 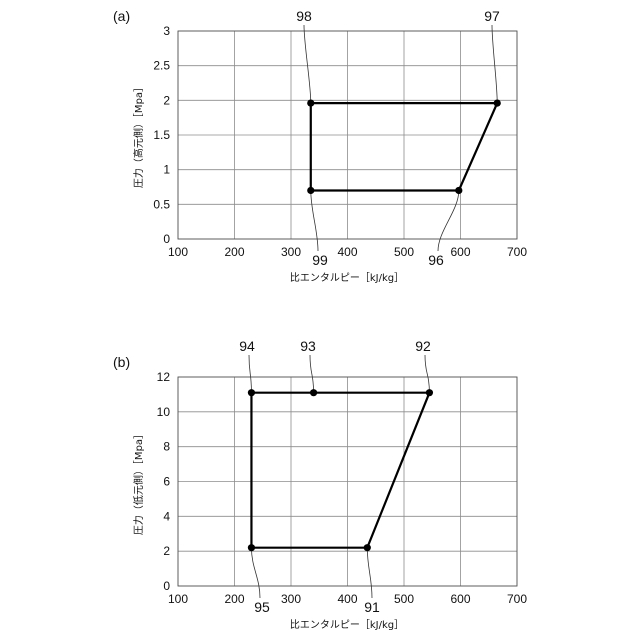 What do you see at coordinates (166, 31) in the screenshot?
I see `y-tick-label: 3` at bounding box center [166, 31].